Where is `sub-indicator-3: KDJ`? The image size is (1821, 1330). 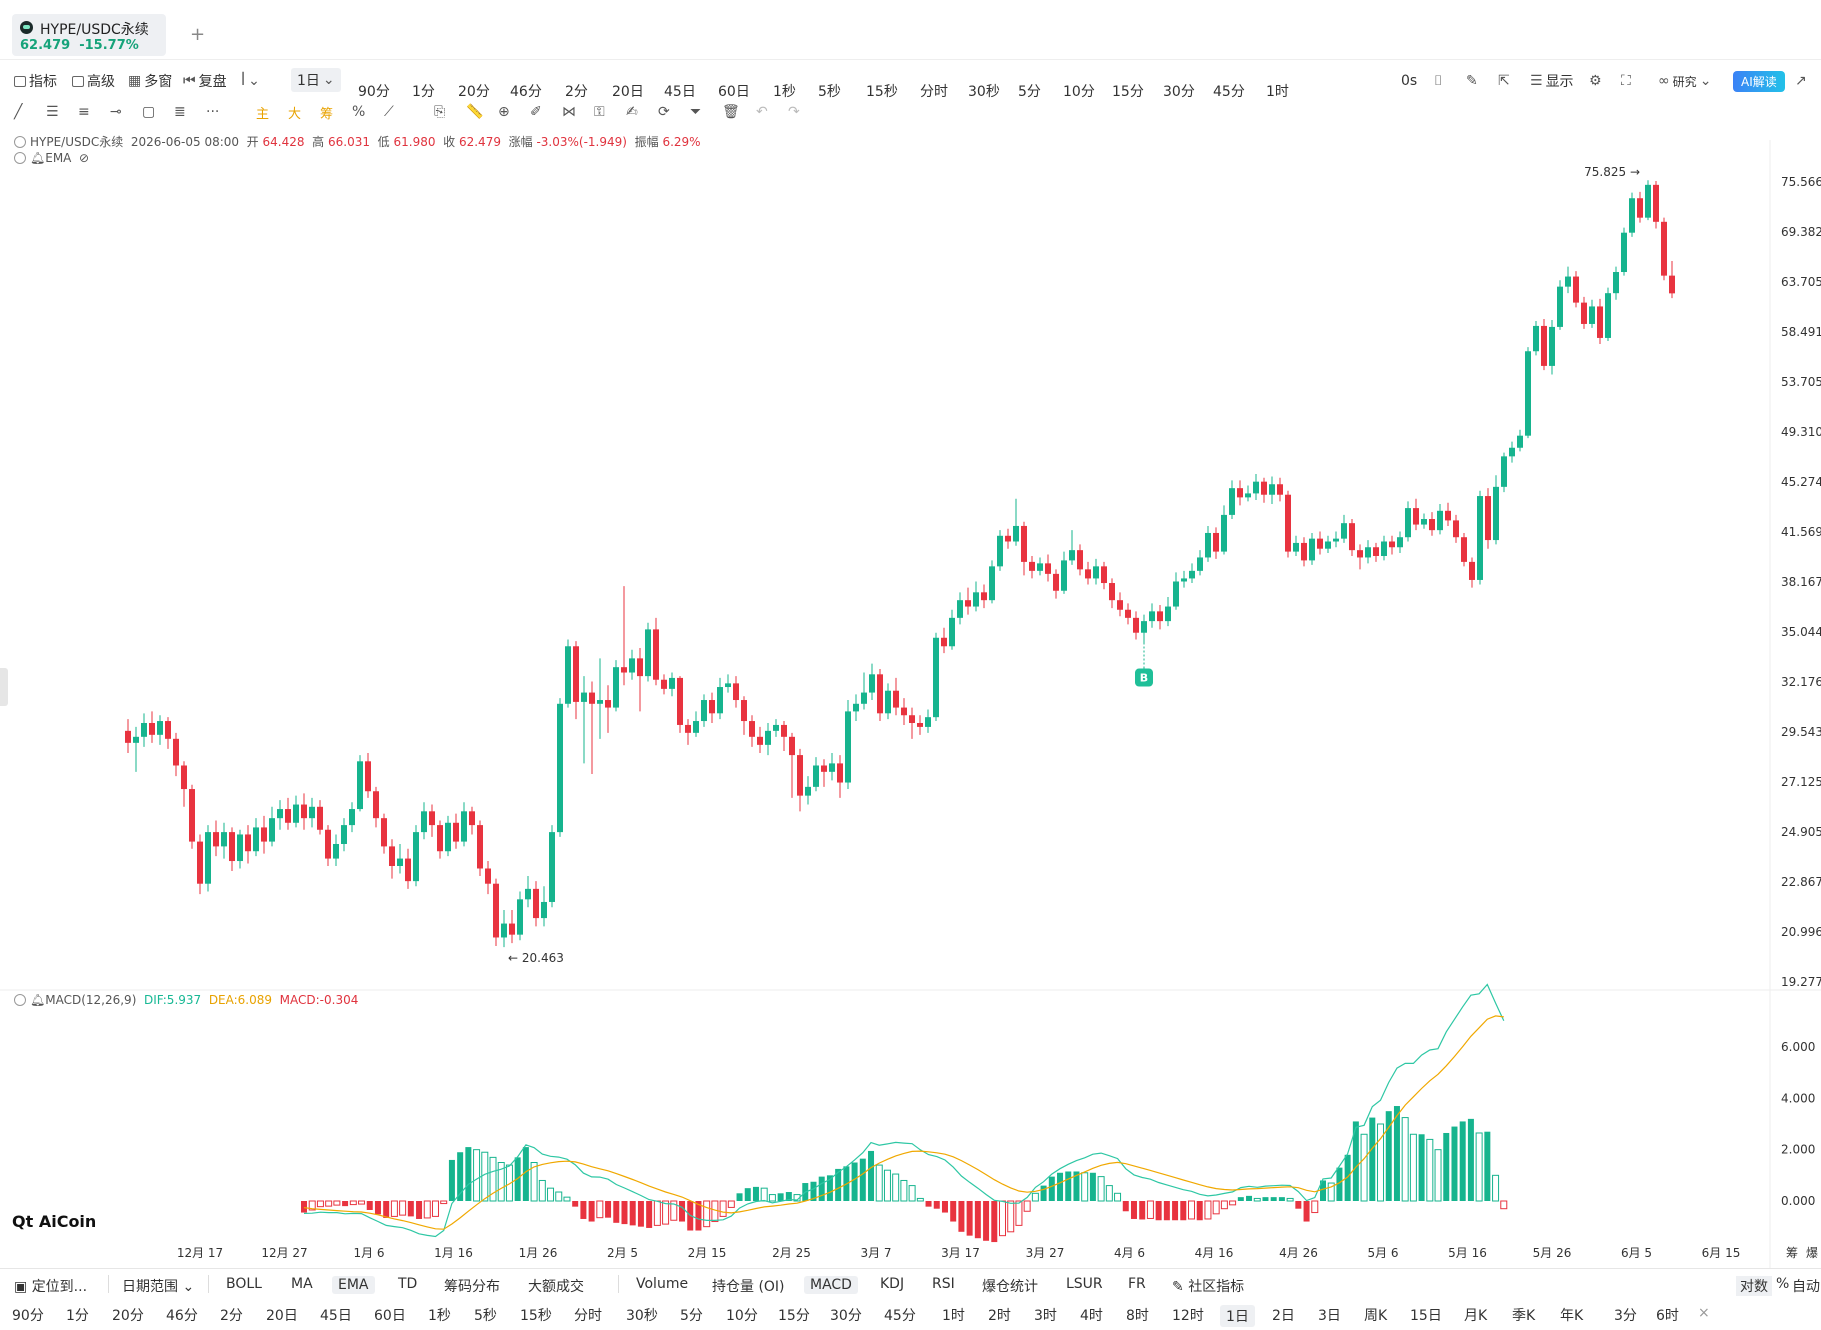
sub-indicator-3: KDJ is located at coordinates (892, 1284).